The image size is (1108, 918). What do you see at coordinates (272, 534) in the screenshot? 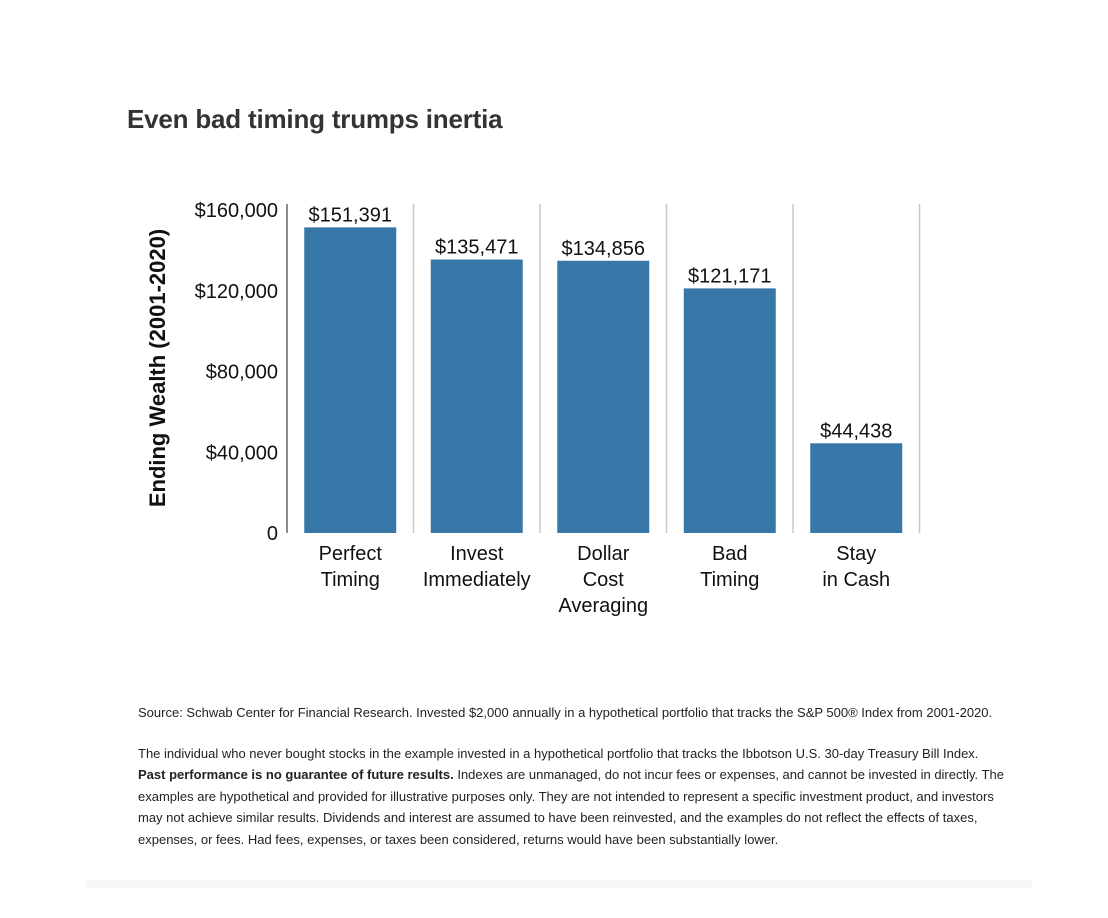
I see `y-tick-label: 0` at bounding box center [272, 534].